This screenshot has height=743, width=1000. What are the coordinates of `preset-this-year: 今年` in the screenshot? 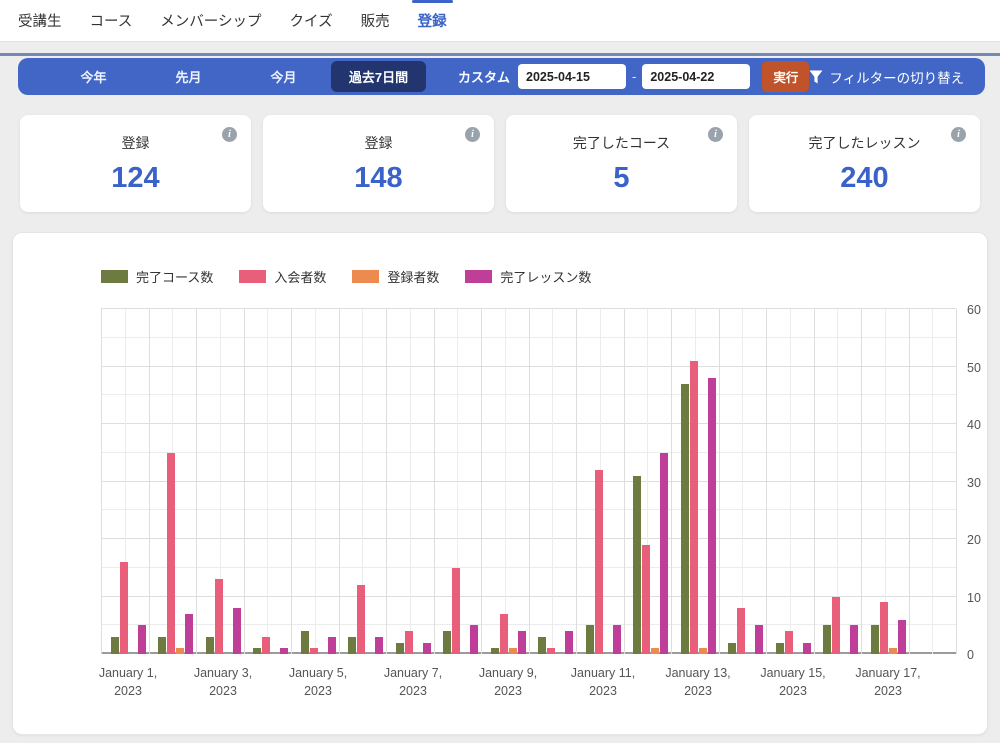 It's located at (93, 77).